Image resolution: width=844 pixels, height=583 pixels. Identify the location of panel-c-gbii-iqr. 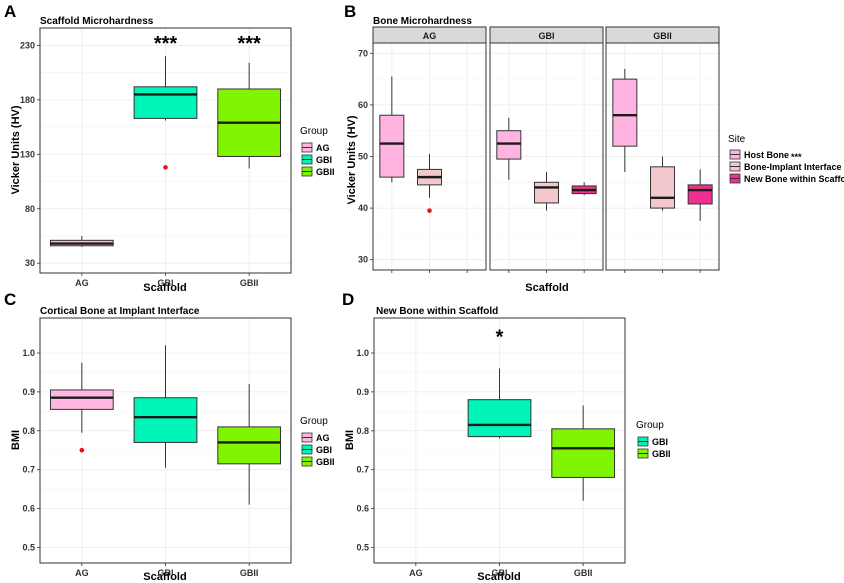
(249, 445).